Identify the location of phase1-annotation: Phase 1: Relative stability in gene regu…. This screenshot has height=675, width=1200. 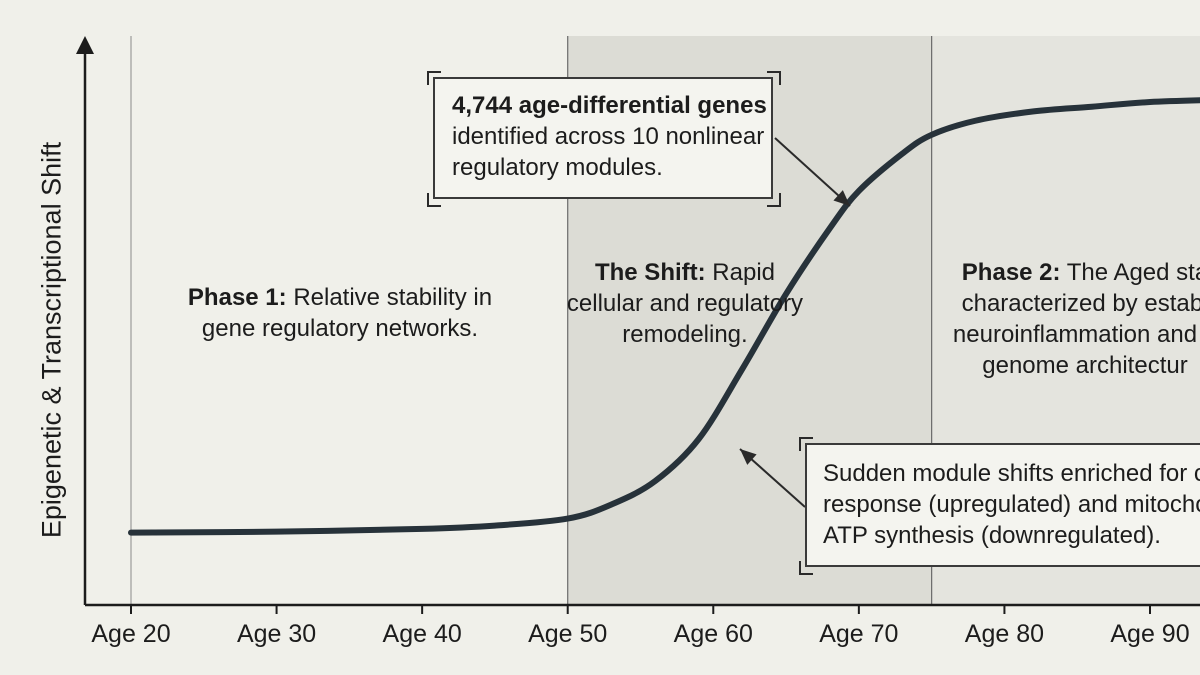
(340, 313).